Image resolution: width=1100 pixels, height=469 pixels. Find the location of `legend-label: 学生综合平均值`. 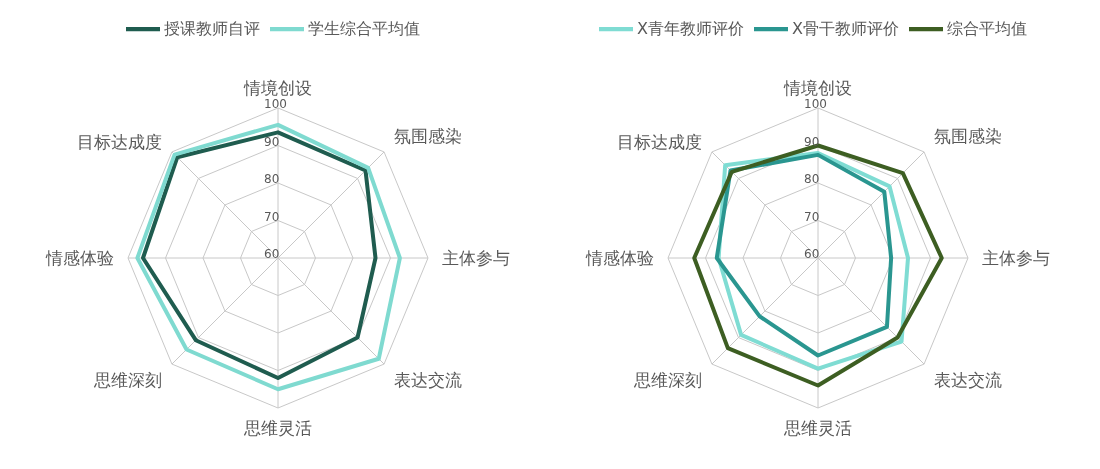

legend-label: 学生综合平均值 is located at coordinates (364, 28).